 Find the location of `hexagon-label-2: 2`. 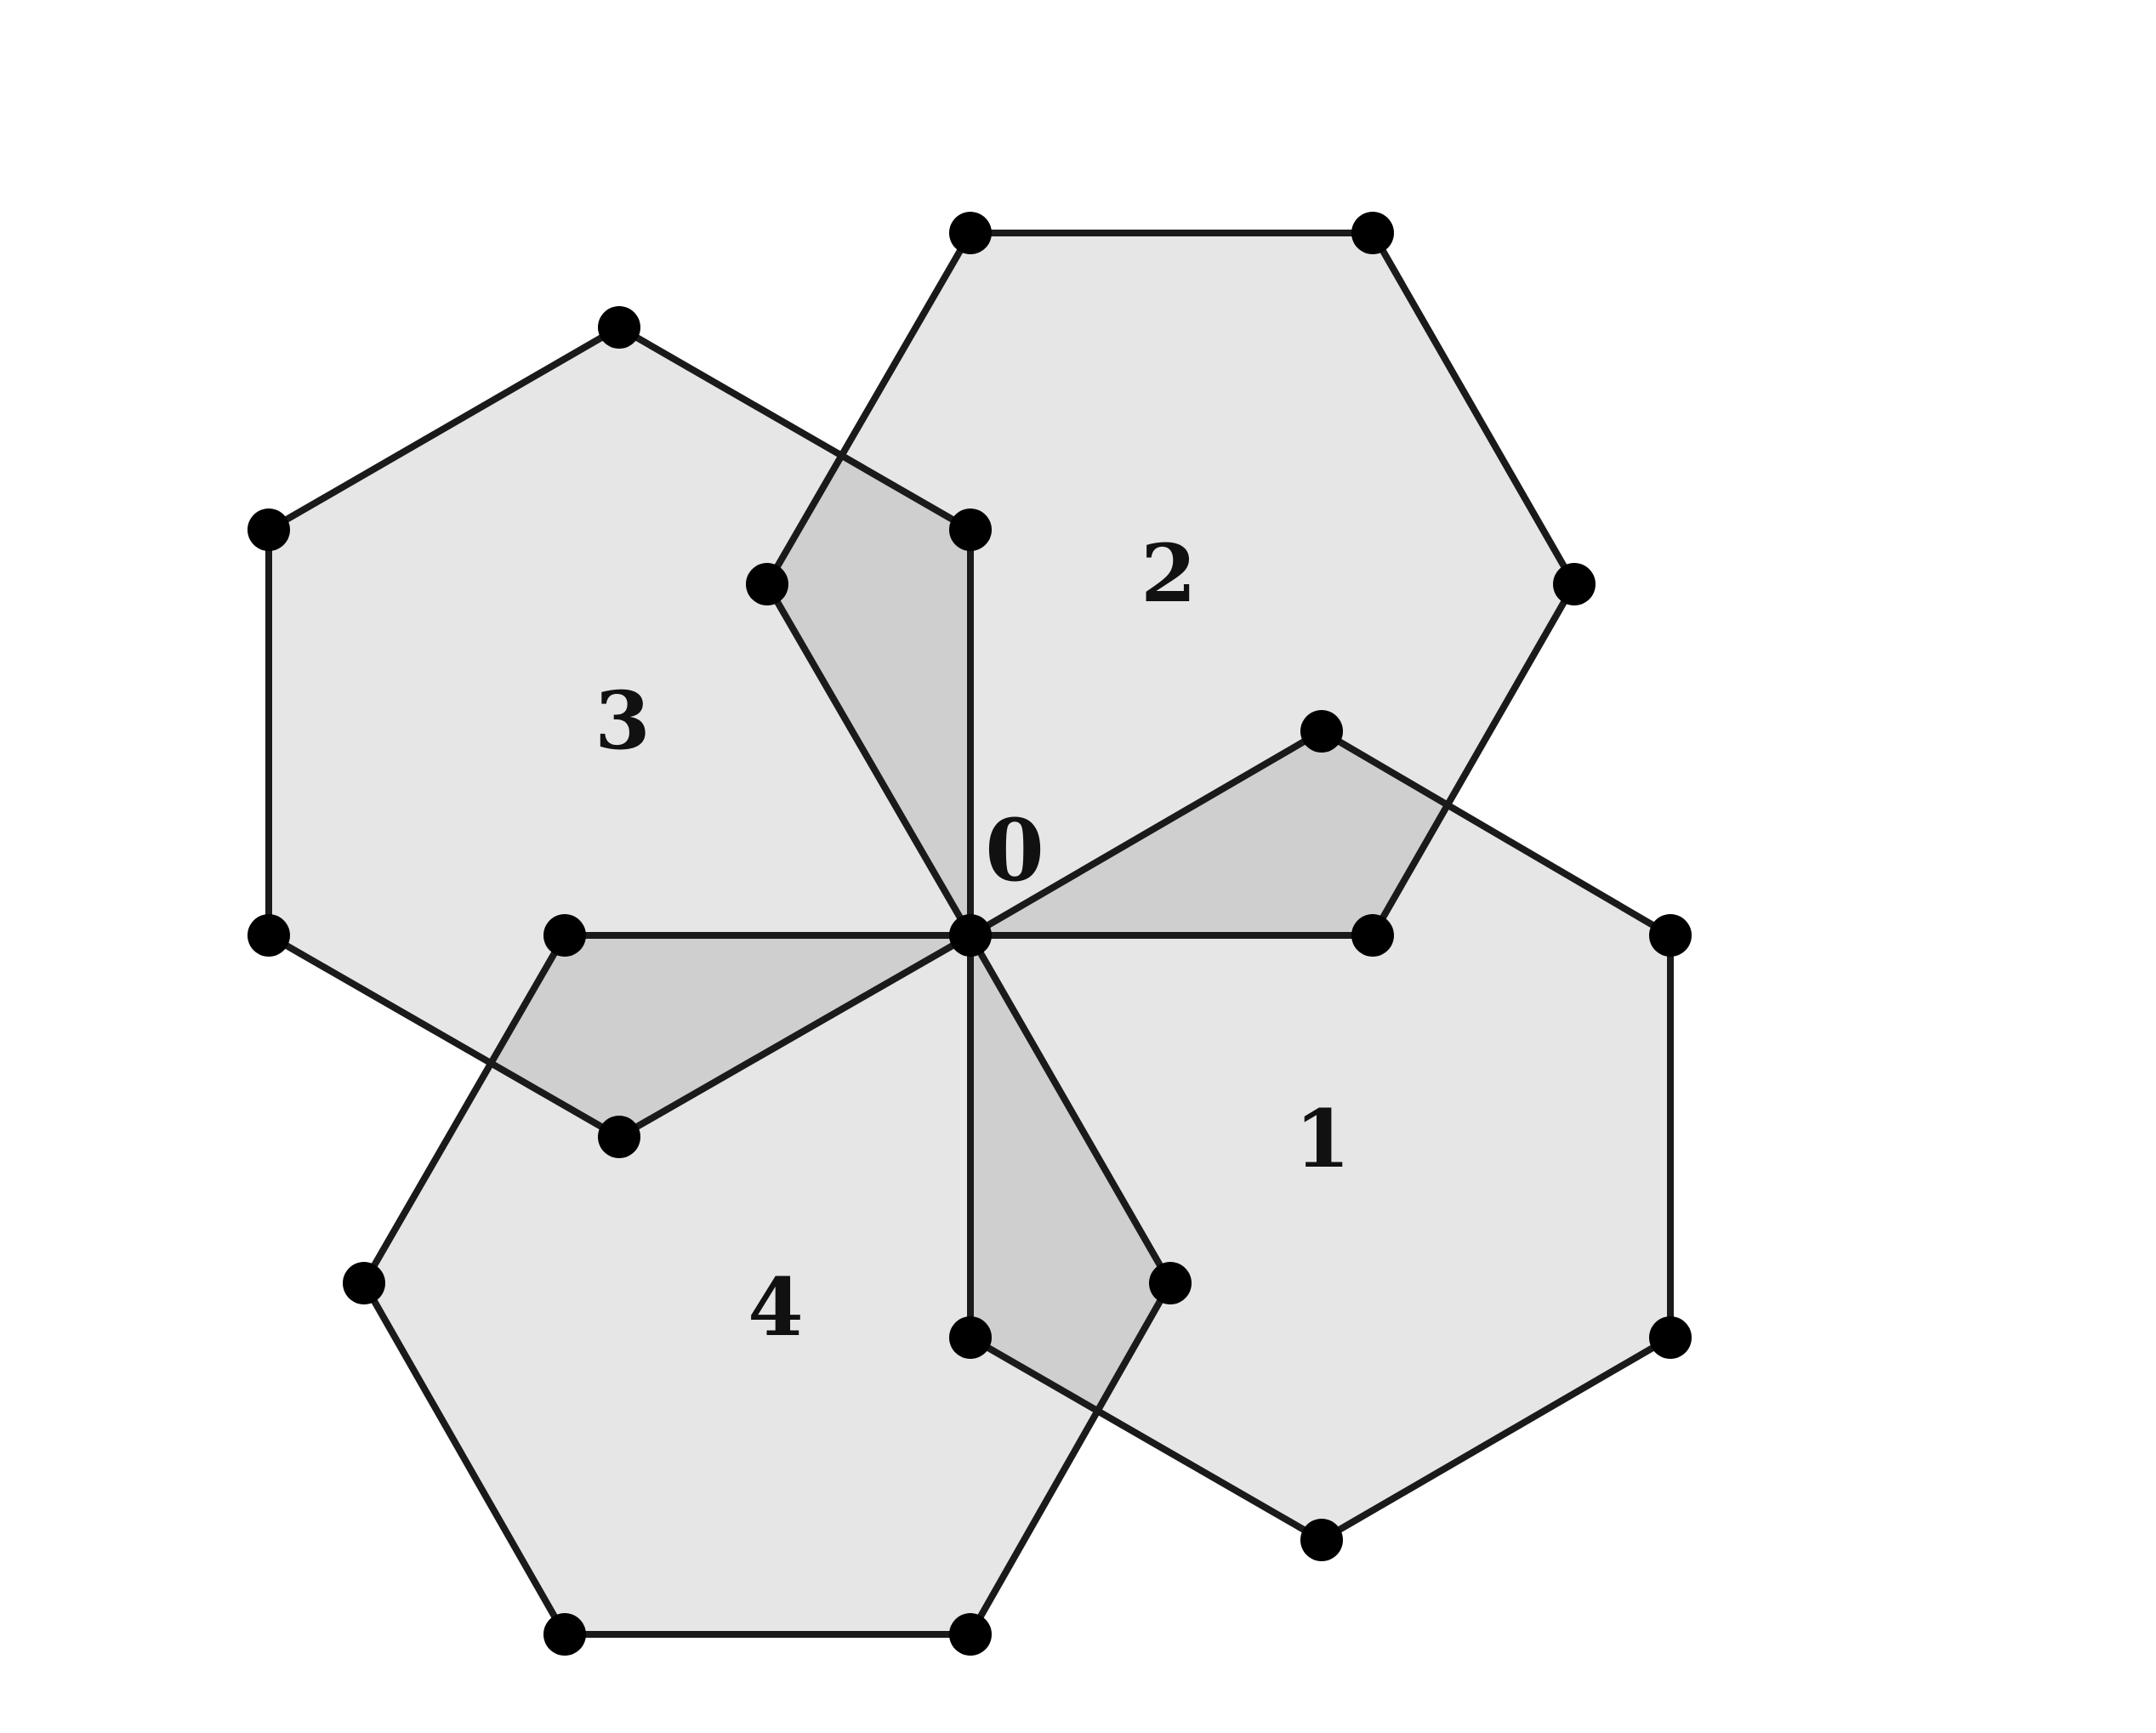

hexagon-label-2: 2 is located at coordinates (1168, 574).